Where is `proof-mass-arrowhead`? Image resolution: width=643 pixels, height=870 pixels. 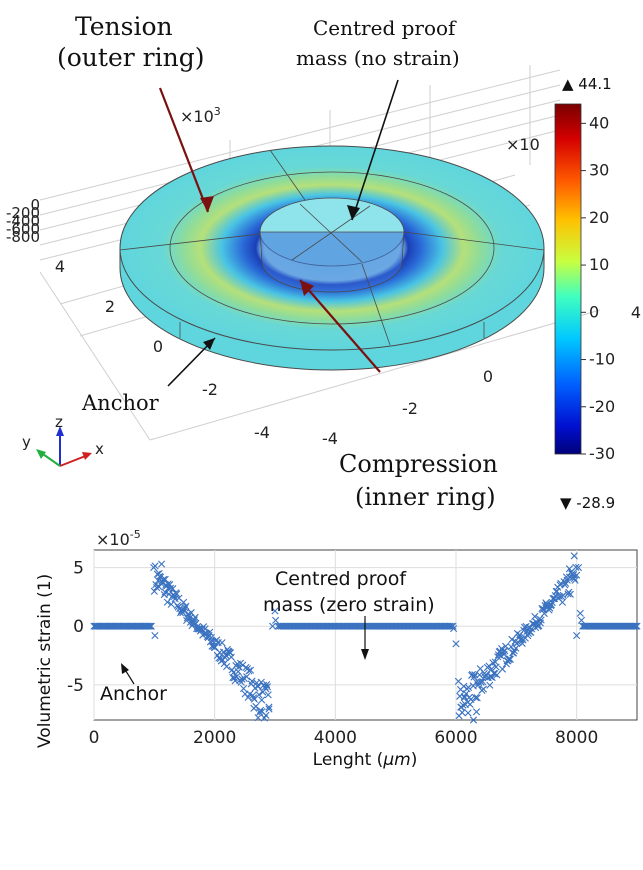
proof-mass-arrowhead is located at coordinates (365, 654).